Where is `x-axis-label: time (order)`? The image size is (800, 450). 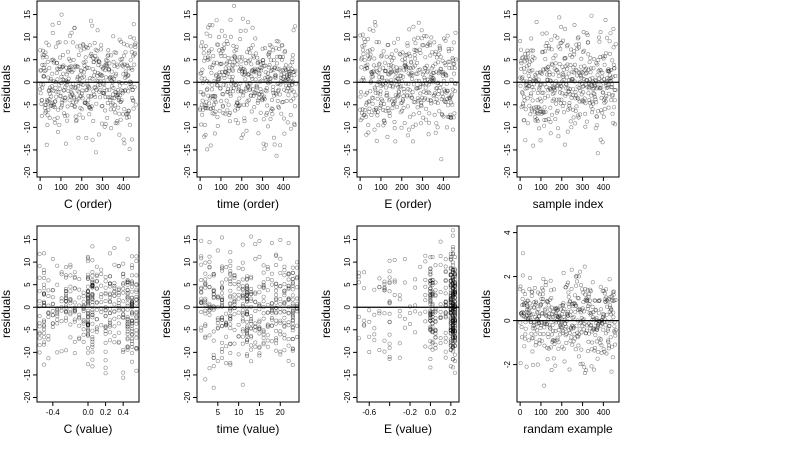 x-axis-label: time (order) is located at coordinates (248, 204).